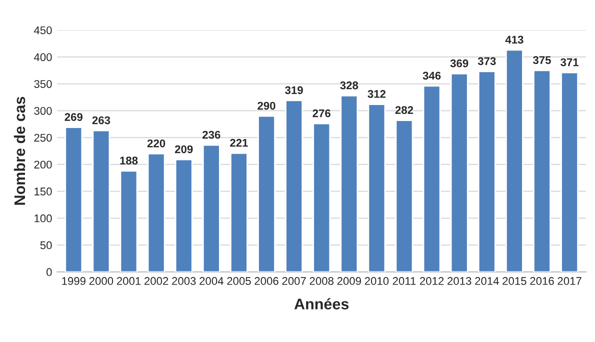  Describe the element at coordinates (43, 110) in the screenshot. I see `y-tick-label: 300` at that location.